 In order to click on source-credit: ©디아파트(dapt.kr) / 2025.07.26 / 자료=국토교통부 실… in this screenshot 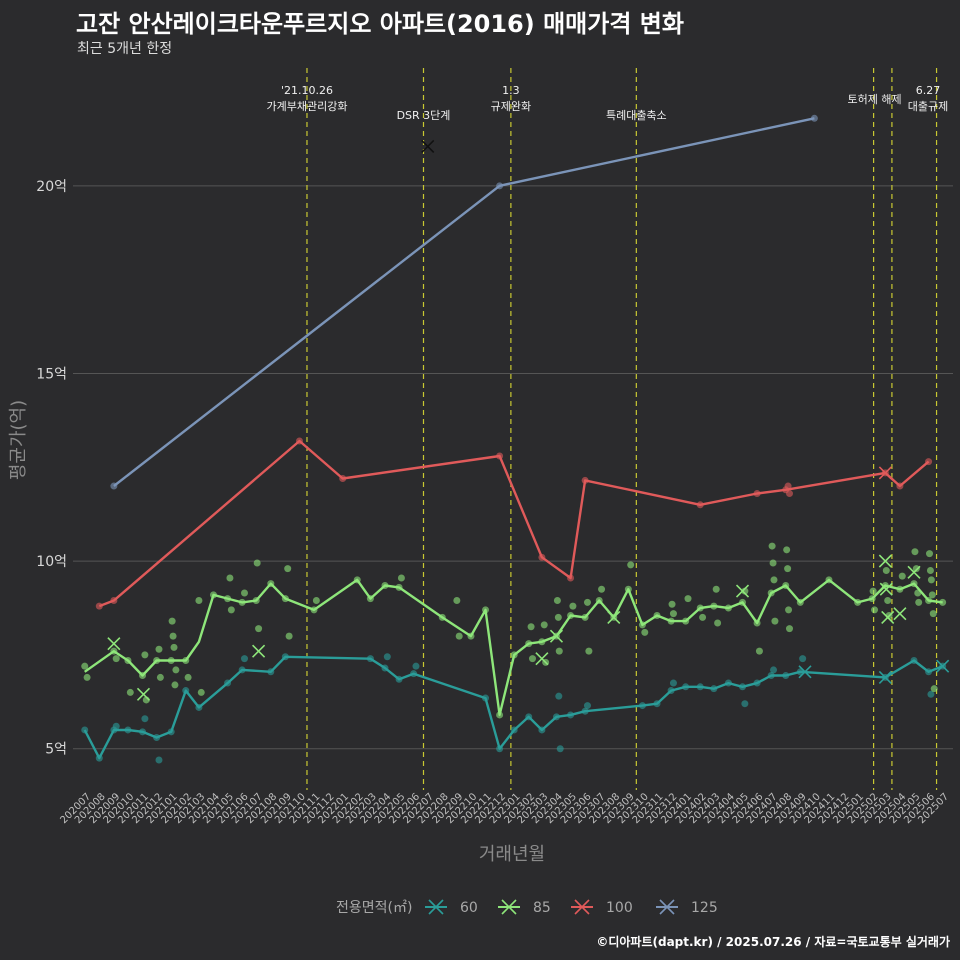, I will do `click(773, 942)`.